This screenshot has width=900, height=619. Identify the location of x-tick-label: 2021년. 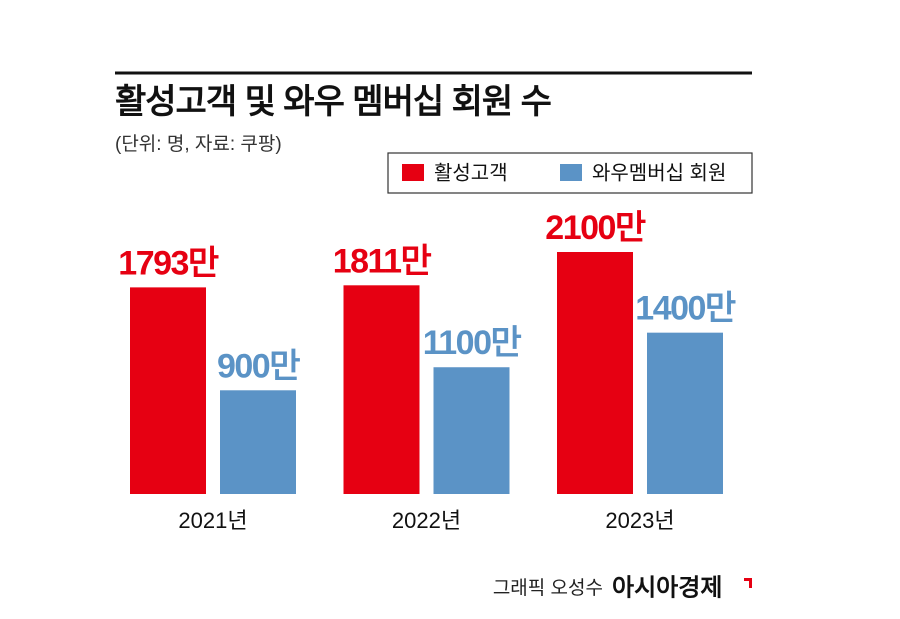
(212, 520).